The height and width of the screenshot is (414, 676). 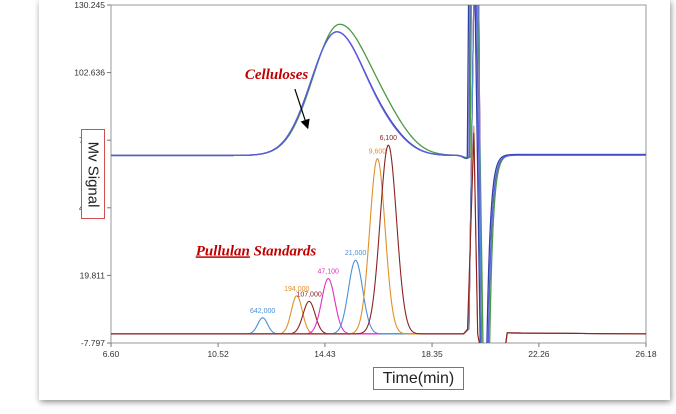 What do you see at coordinates (356, 253) in the screenshot?
I see `peak-label-21000: 21,000` at bounding box center [356, 253].